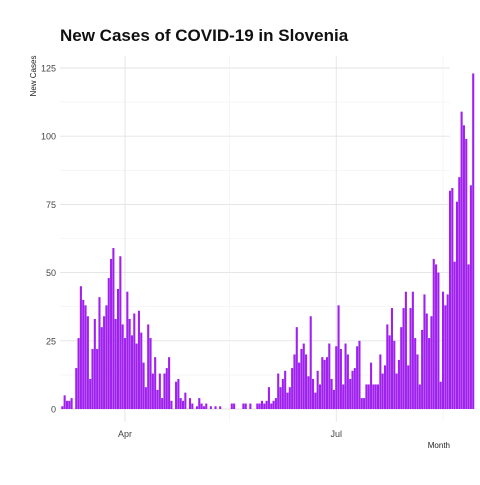 The height and width of the screenshot is (485, 480). I want to click on y-tick-label: 0, so click(53, 410).